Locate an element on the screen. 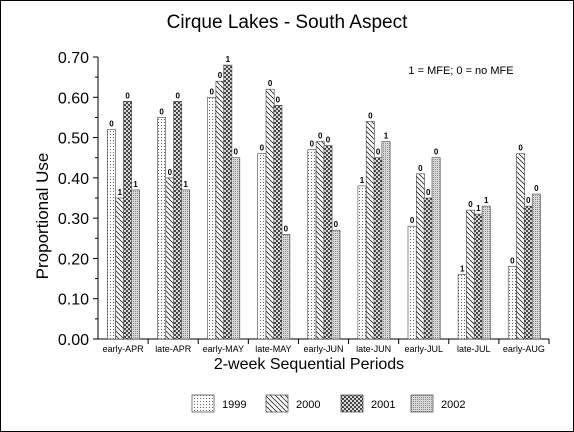  bar-2002-early-JUL is located at coordinates (436, 248).